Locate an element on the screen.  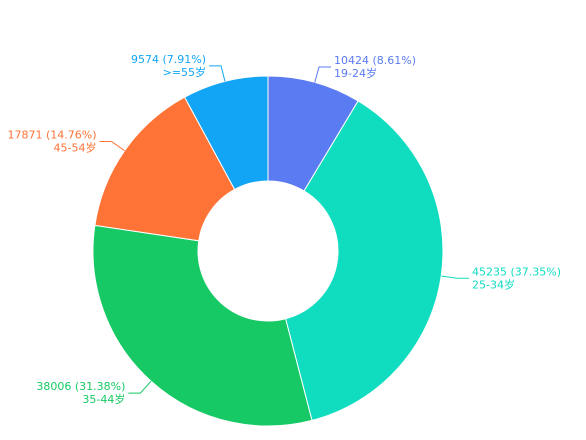
category-label: 25-34岁 is located at coordinates (493, 284).